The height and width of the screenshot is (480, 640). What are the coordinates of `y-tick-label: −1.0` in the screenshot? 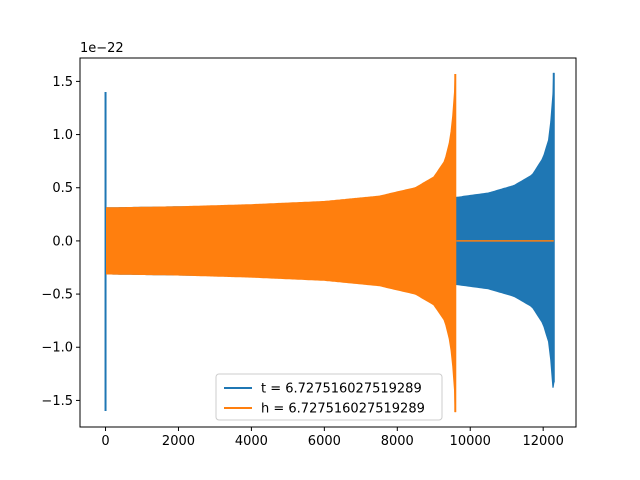 It's located at (57, 348).